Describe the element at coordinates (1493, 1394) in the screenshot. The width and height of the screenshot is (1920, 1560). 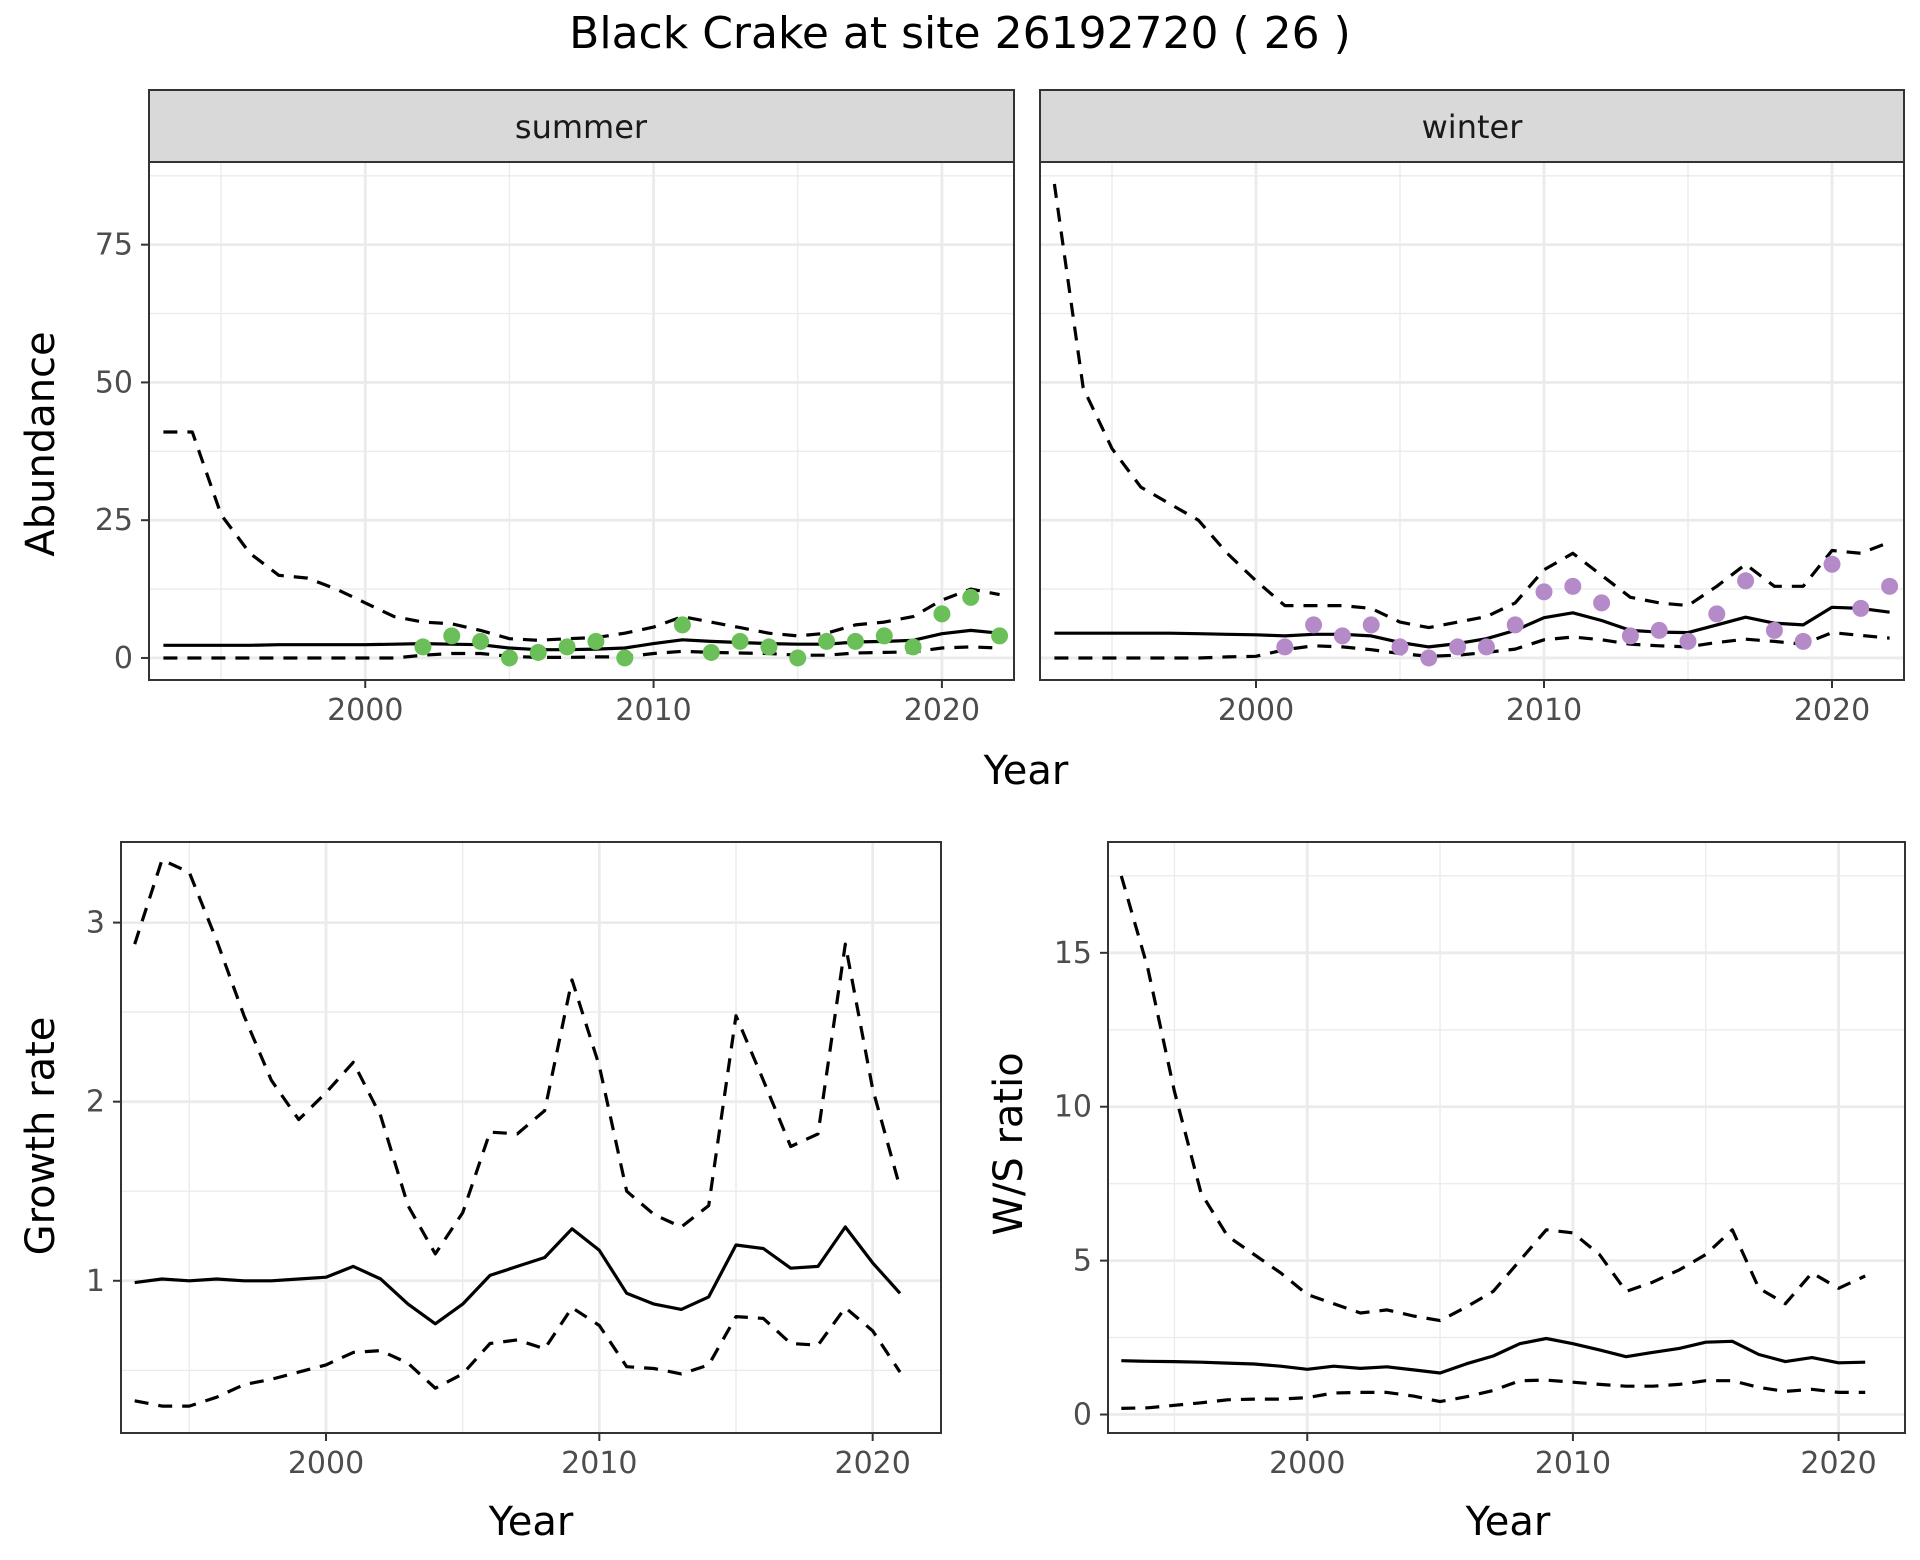
I see `ws-lower-line` at that location.